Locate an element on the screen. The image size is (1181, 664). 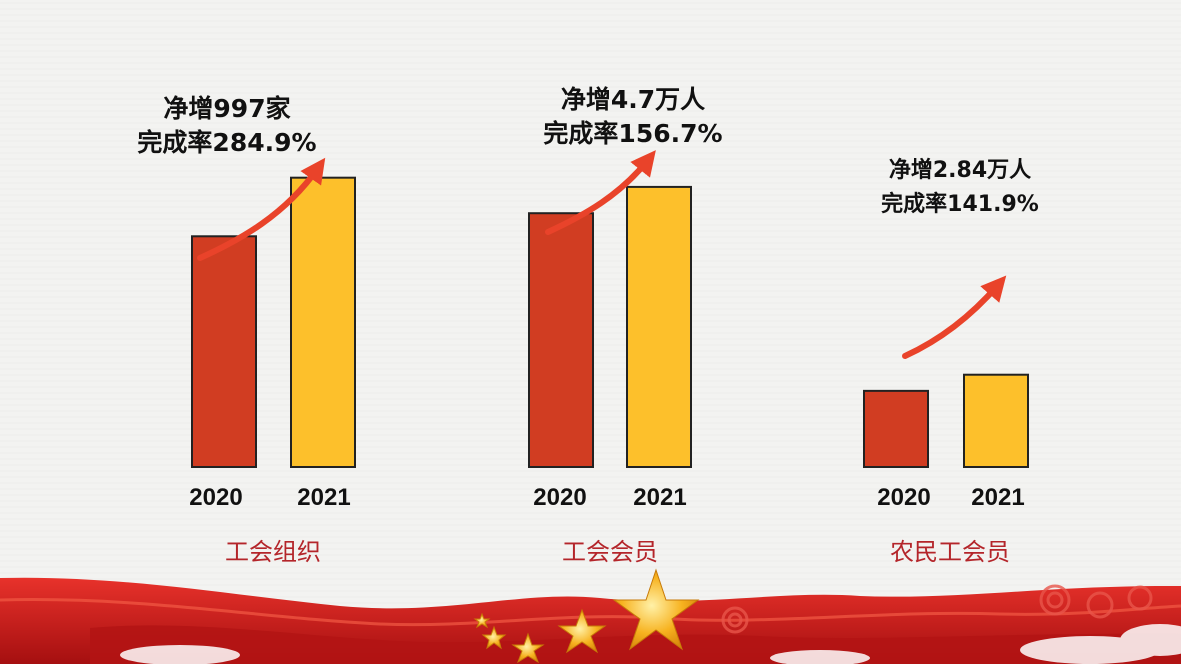
net-increase-text: 净增997家 is located at coordinates (227, 108).